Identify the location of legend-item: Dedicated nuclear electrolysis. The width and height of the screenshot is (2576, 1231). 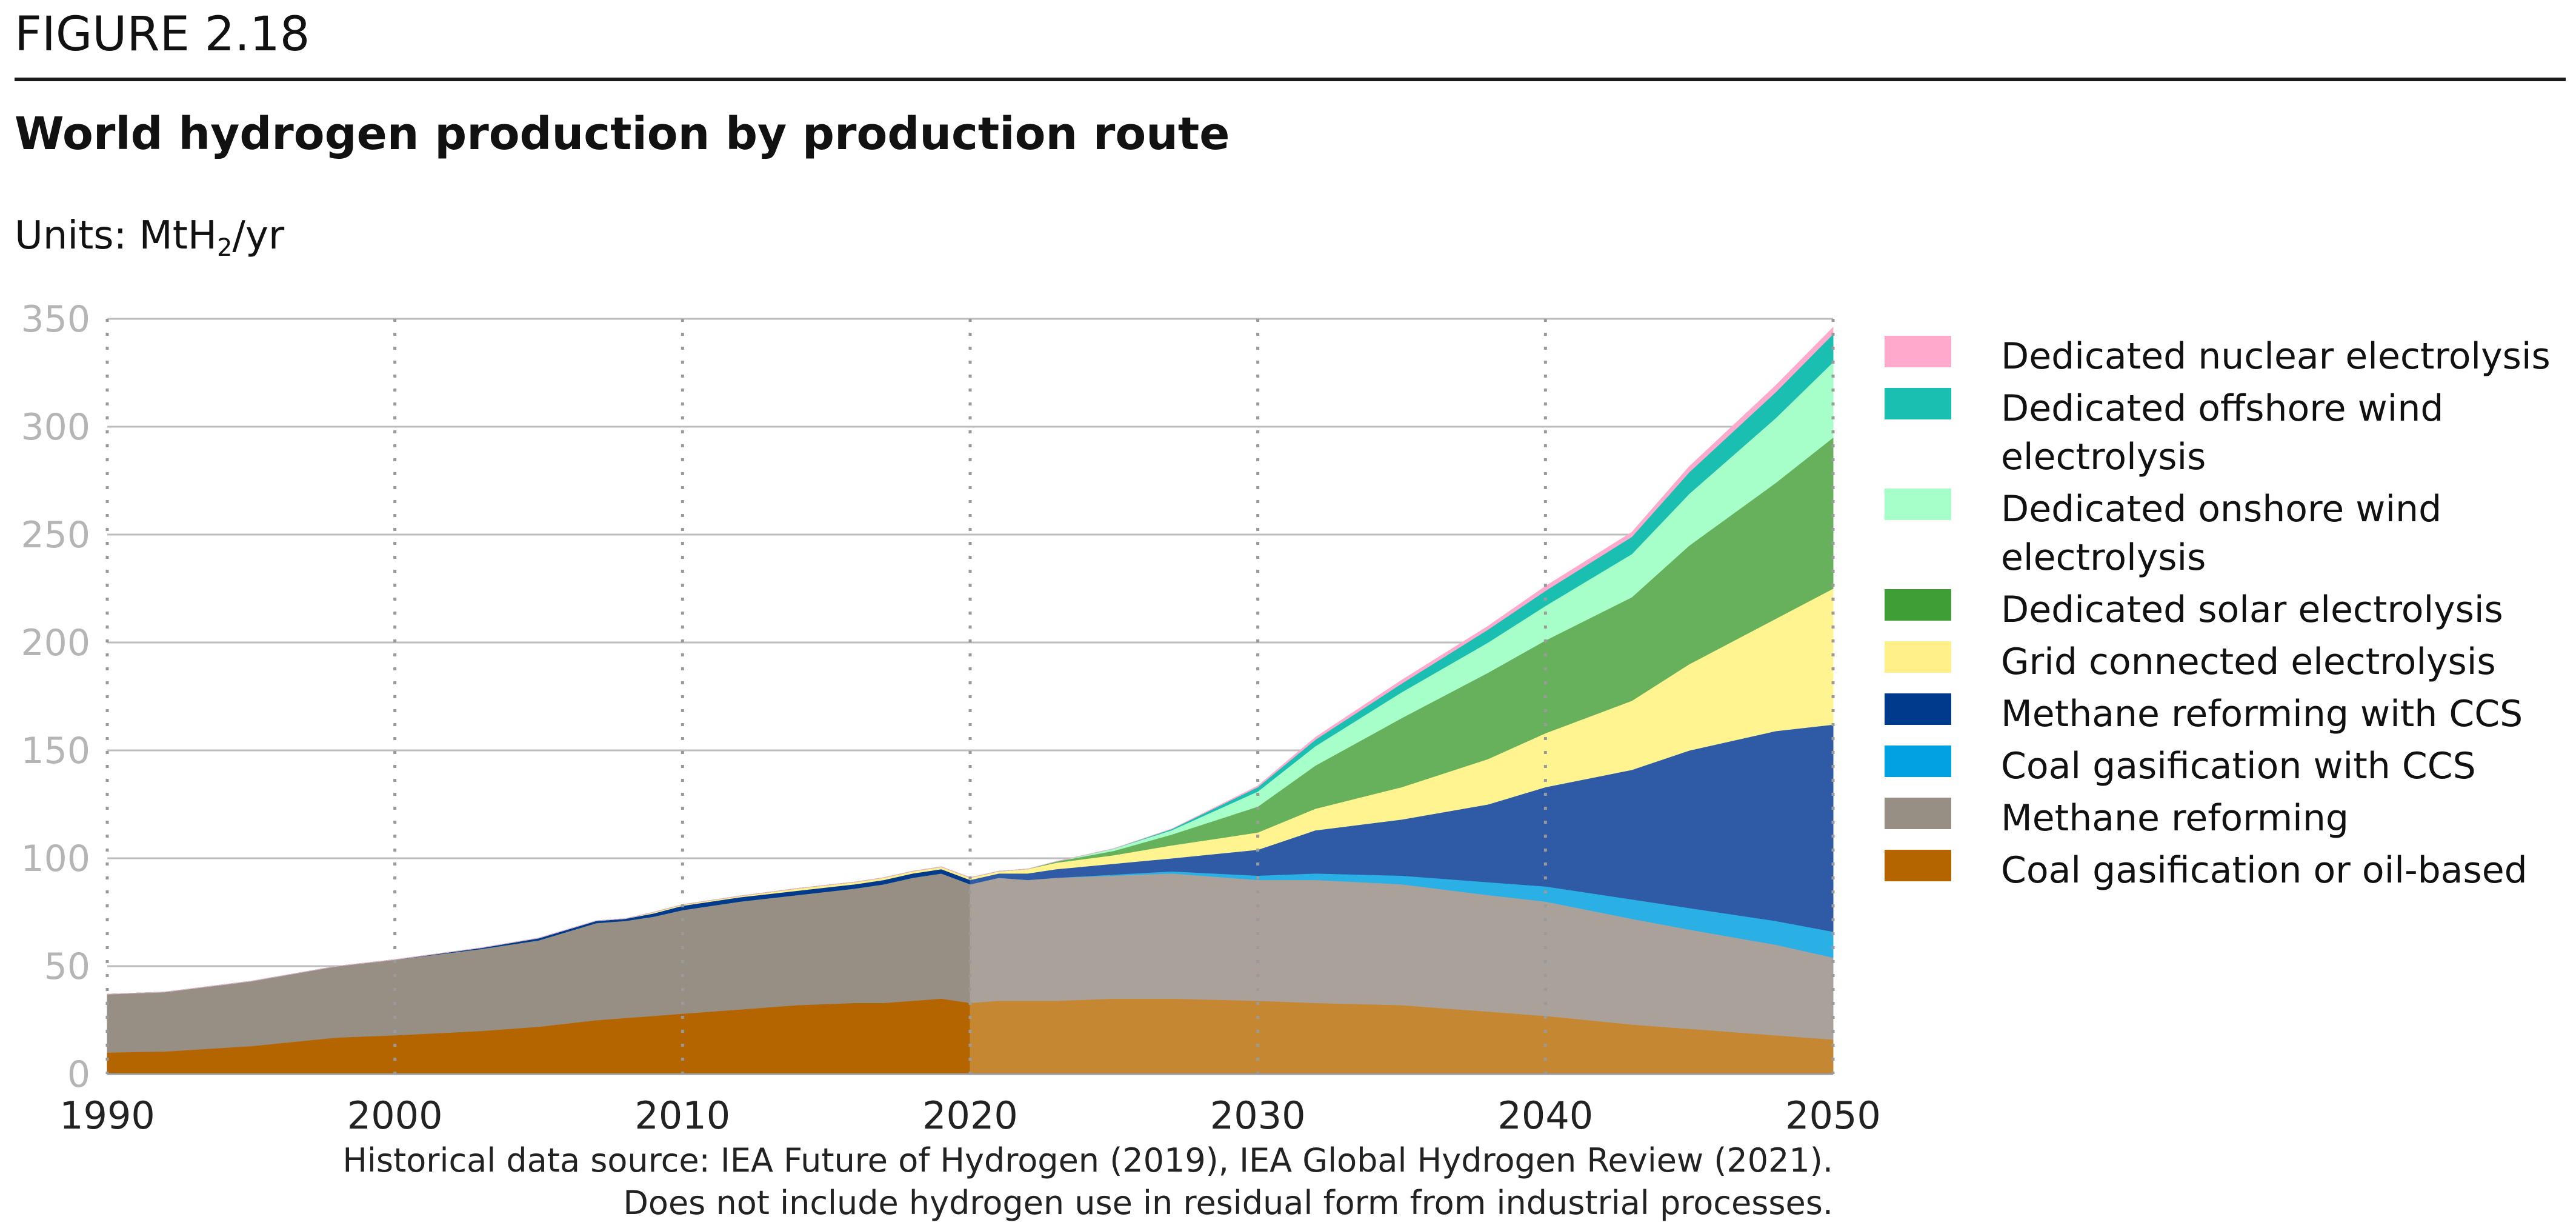
(2224, 356).